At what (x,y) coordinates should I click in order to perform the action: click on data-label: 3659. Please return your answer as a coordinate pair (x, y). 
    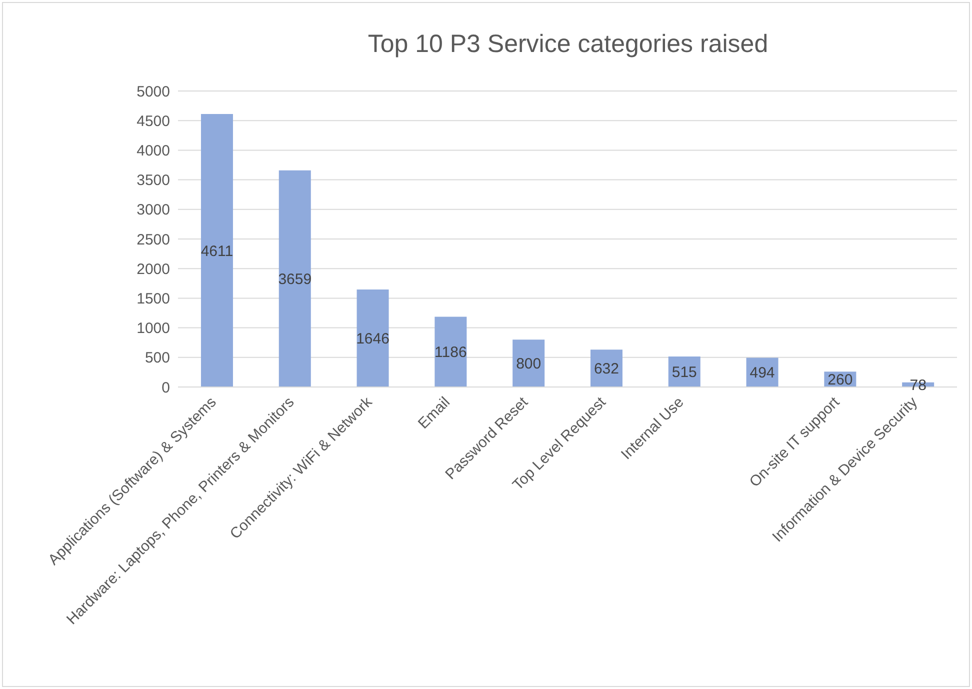
    Looking at the image, I should click on (295, 279).